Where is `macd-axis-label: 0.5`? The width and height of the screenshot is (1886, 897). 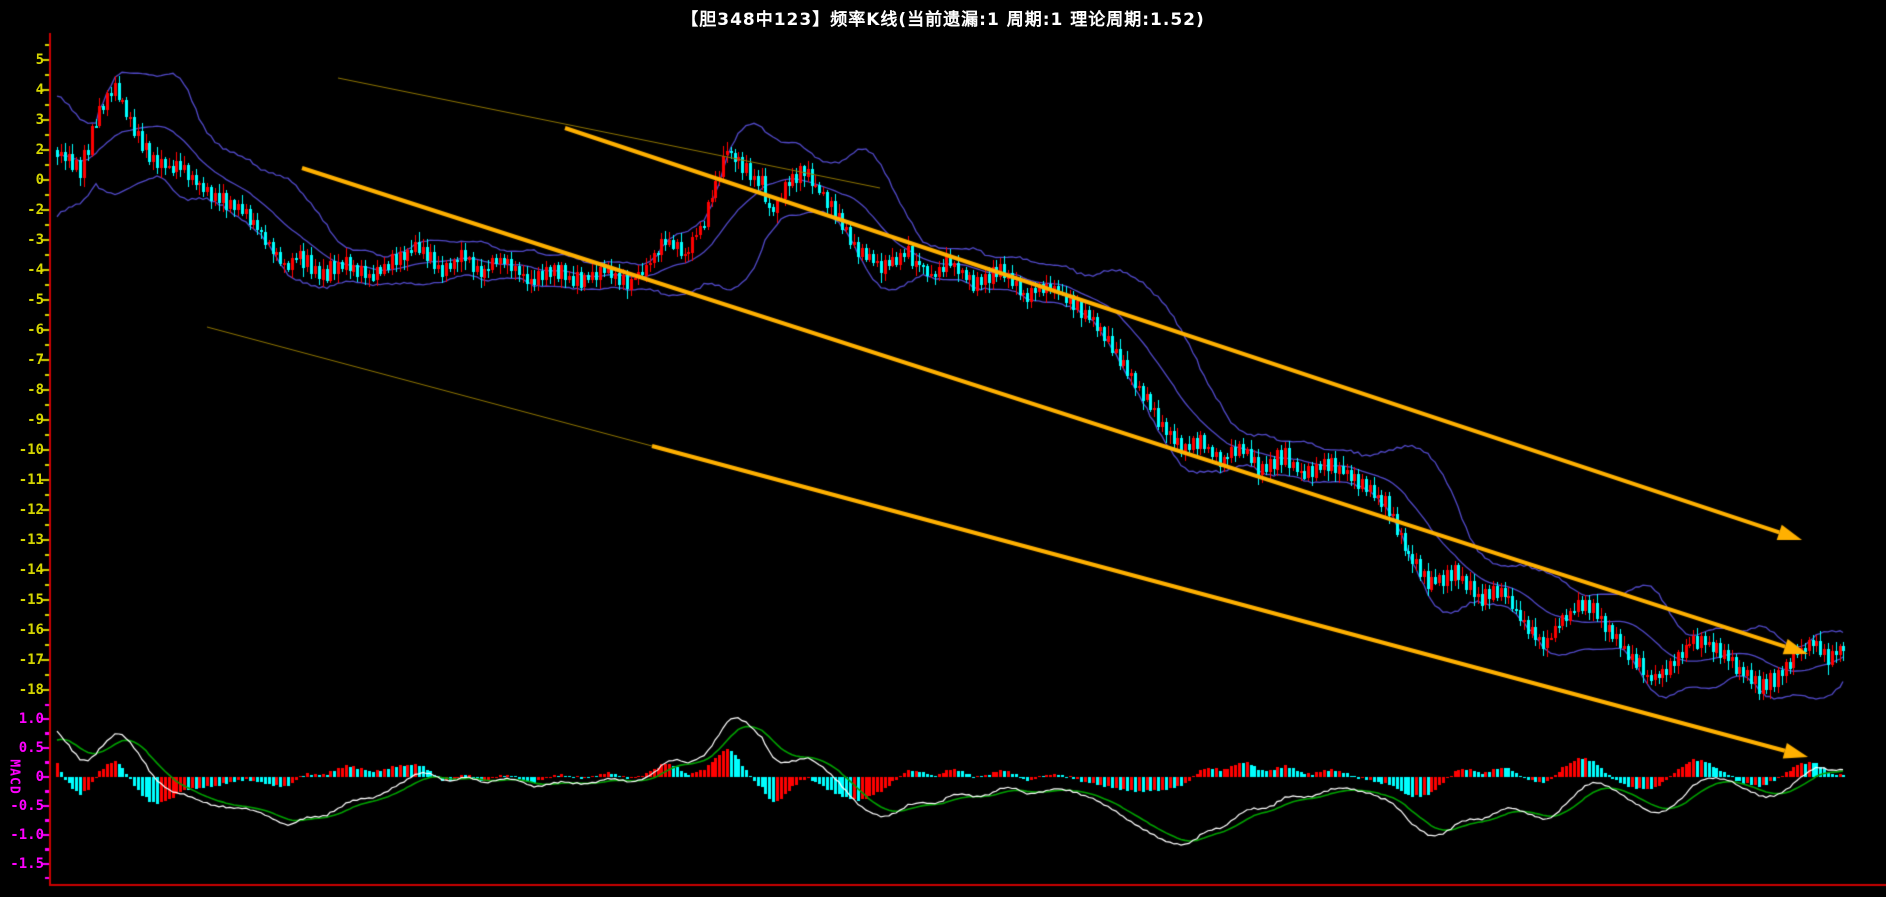
macd-axis-label: 0.5 is located at coordinates (31, 748).